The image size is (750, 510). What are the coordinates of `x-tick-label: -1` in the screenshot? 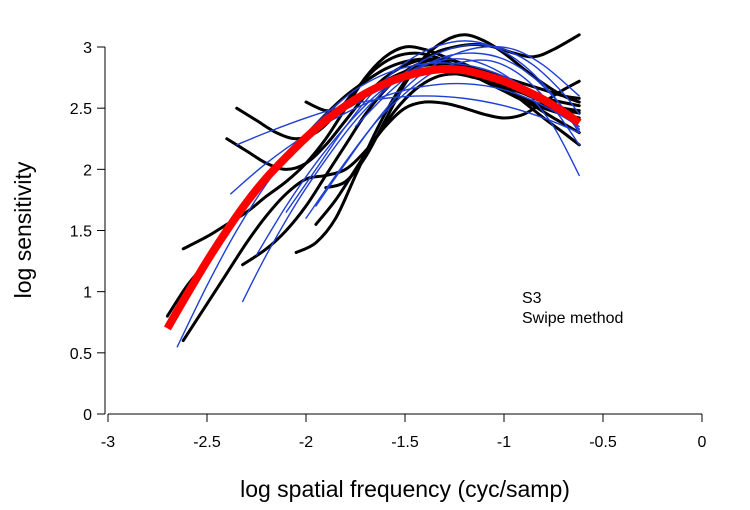 It's located at (504, 442).